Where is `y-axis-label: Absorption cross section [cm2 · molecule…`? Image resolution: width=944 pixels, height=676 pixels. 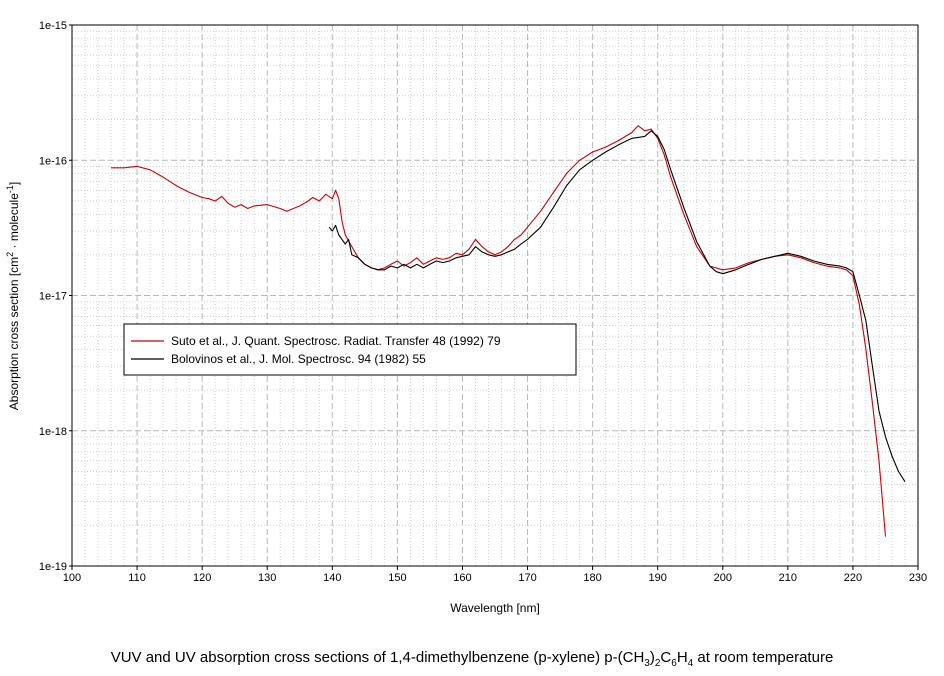
y-axis-label: Absorption cross section [cm2 · molecule… is located at coordinates (13, 296).